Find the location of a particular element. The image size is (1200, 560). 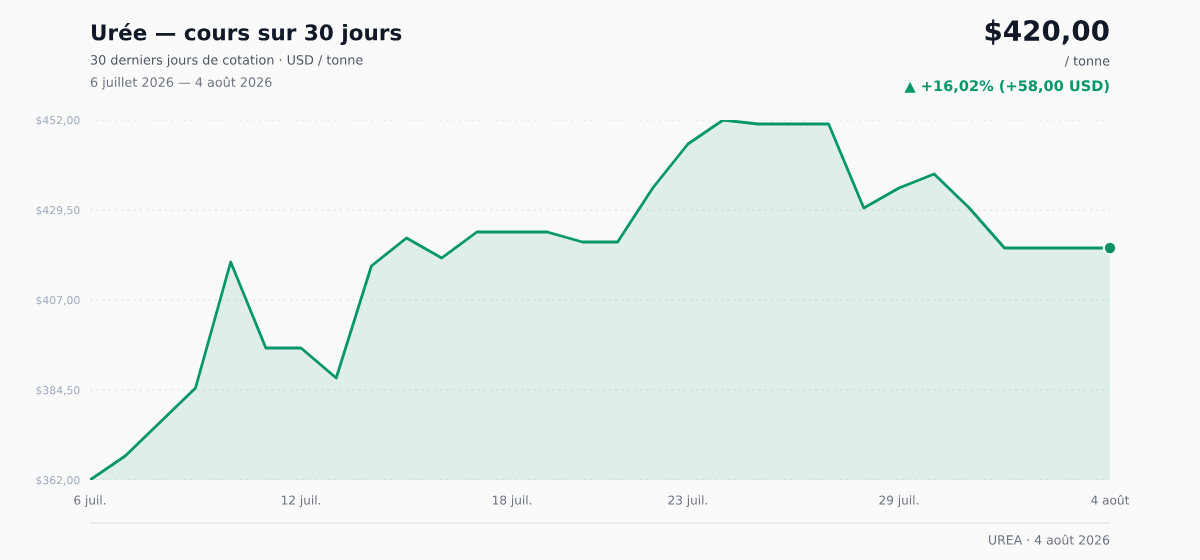

y-tick-label: $407,00 is located at coordinates (58, 300).